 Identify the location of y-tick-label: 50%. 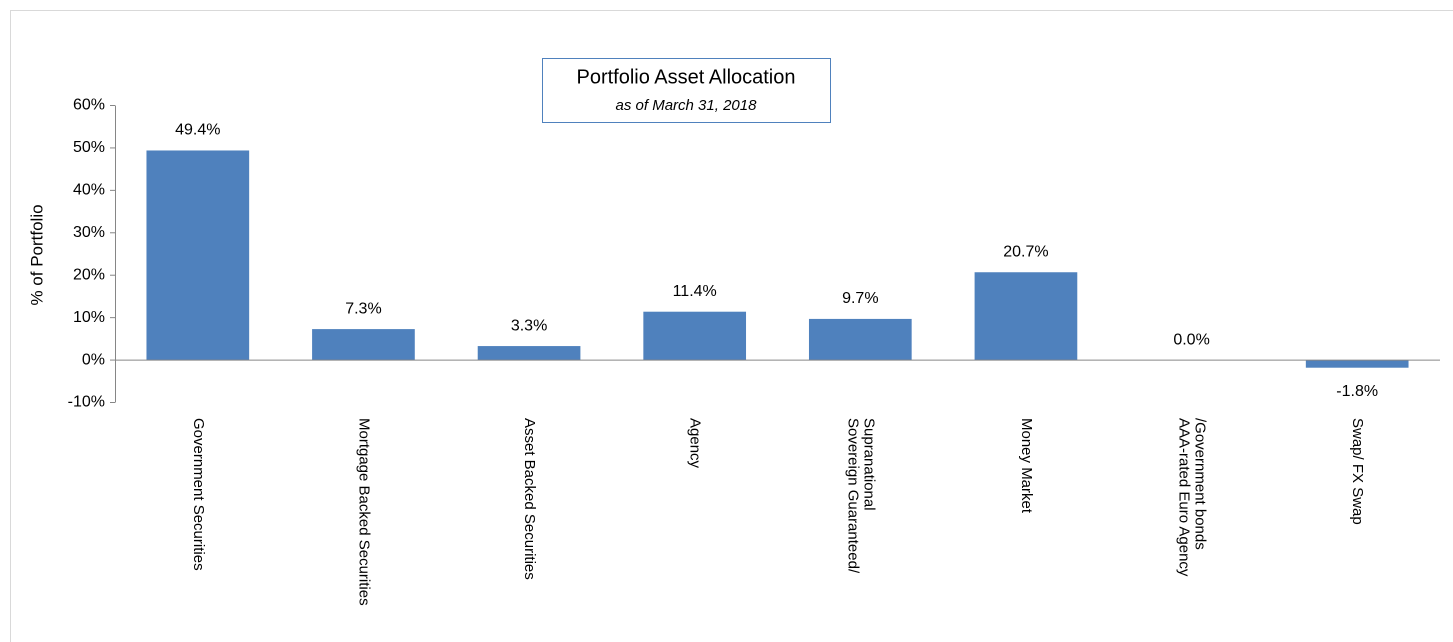
(89, 147).